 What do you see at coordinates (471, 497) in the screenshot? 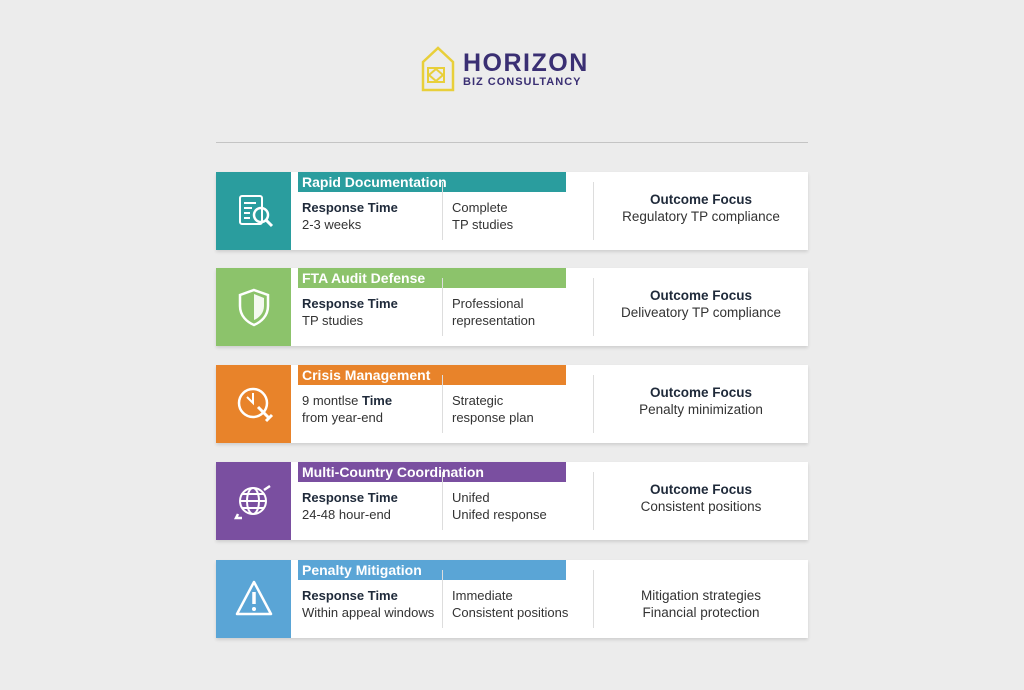
I see `deliverable-line: Unifed` at bounding box center [471, 497].